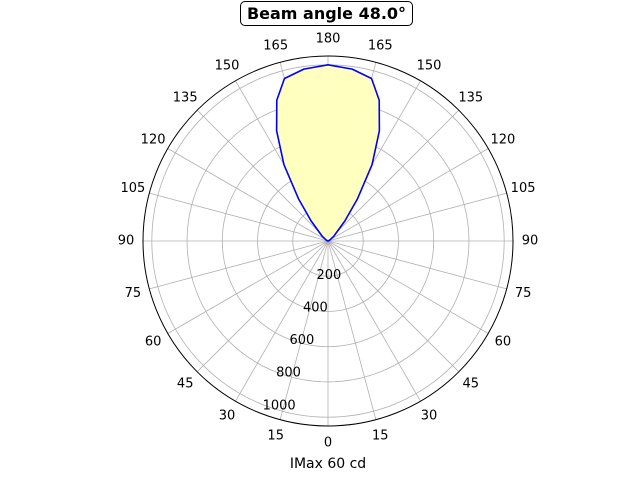 The image size is (640, 480). What do you see at coordinates (328, 443) in the screenshot?
I see `angle-tick-label: 0` at bounding box center [328, 443].